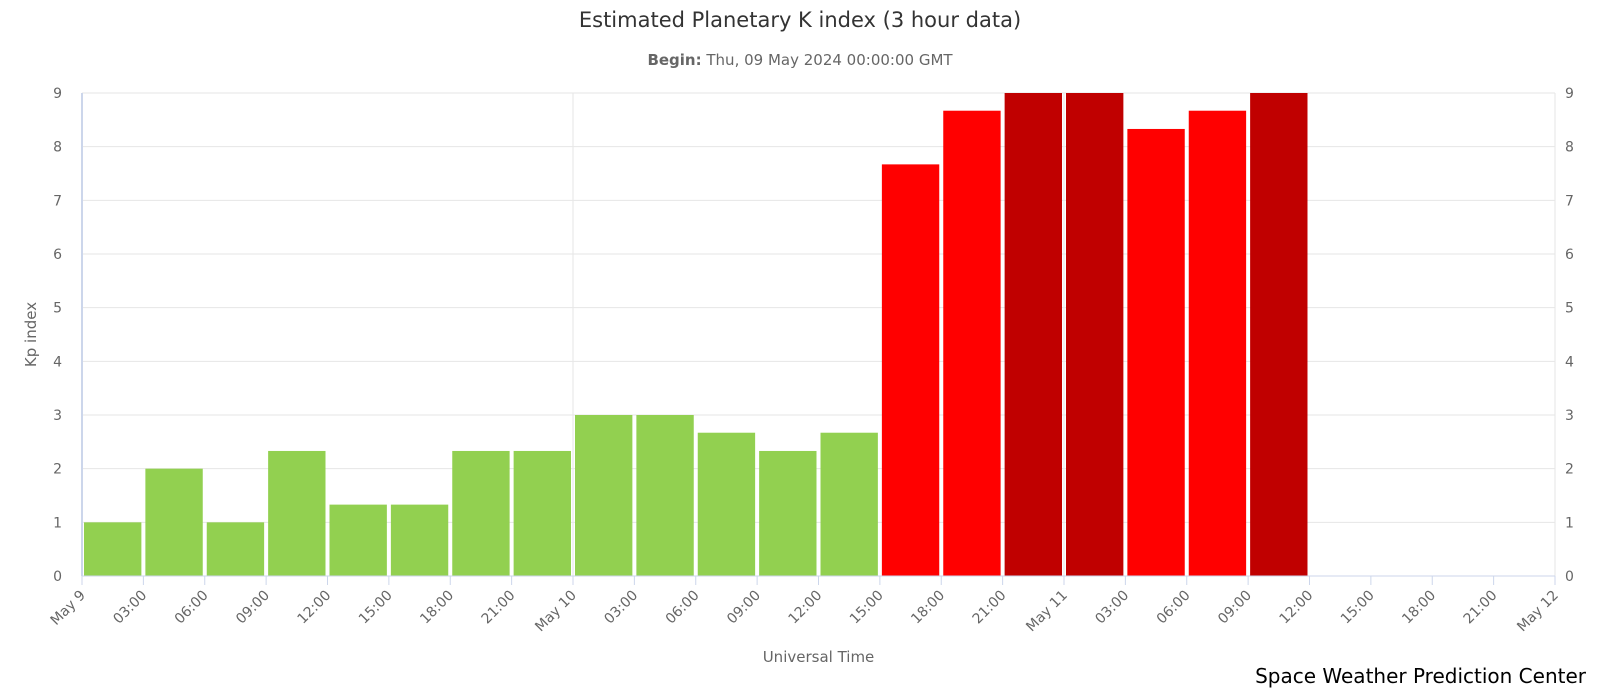 This screenshot has height=691, width=1600. Describe the element at coordinates (1569, 201) in the screenshot. I see `right-y-tick-label: 7` at that location.